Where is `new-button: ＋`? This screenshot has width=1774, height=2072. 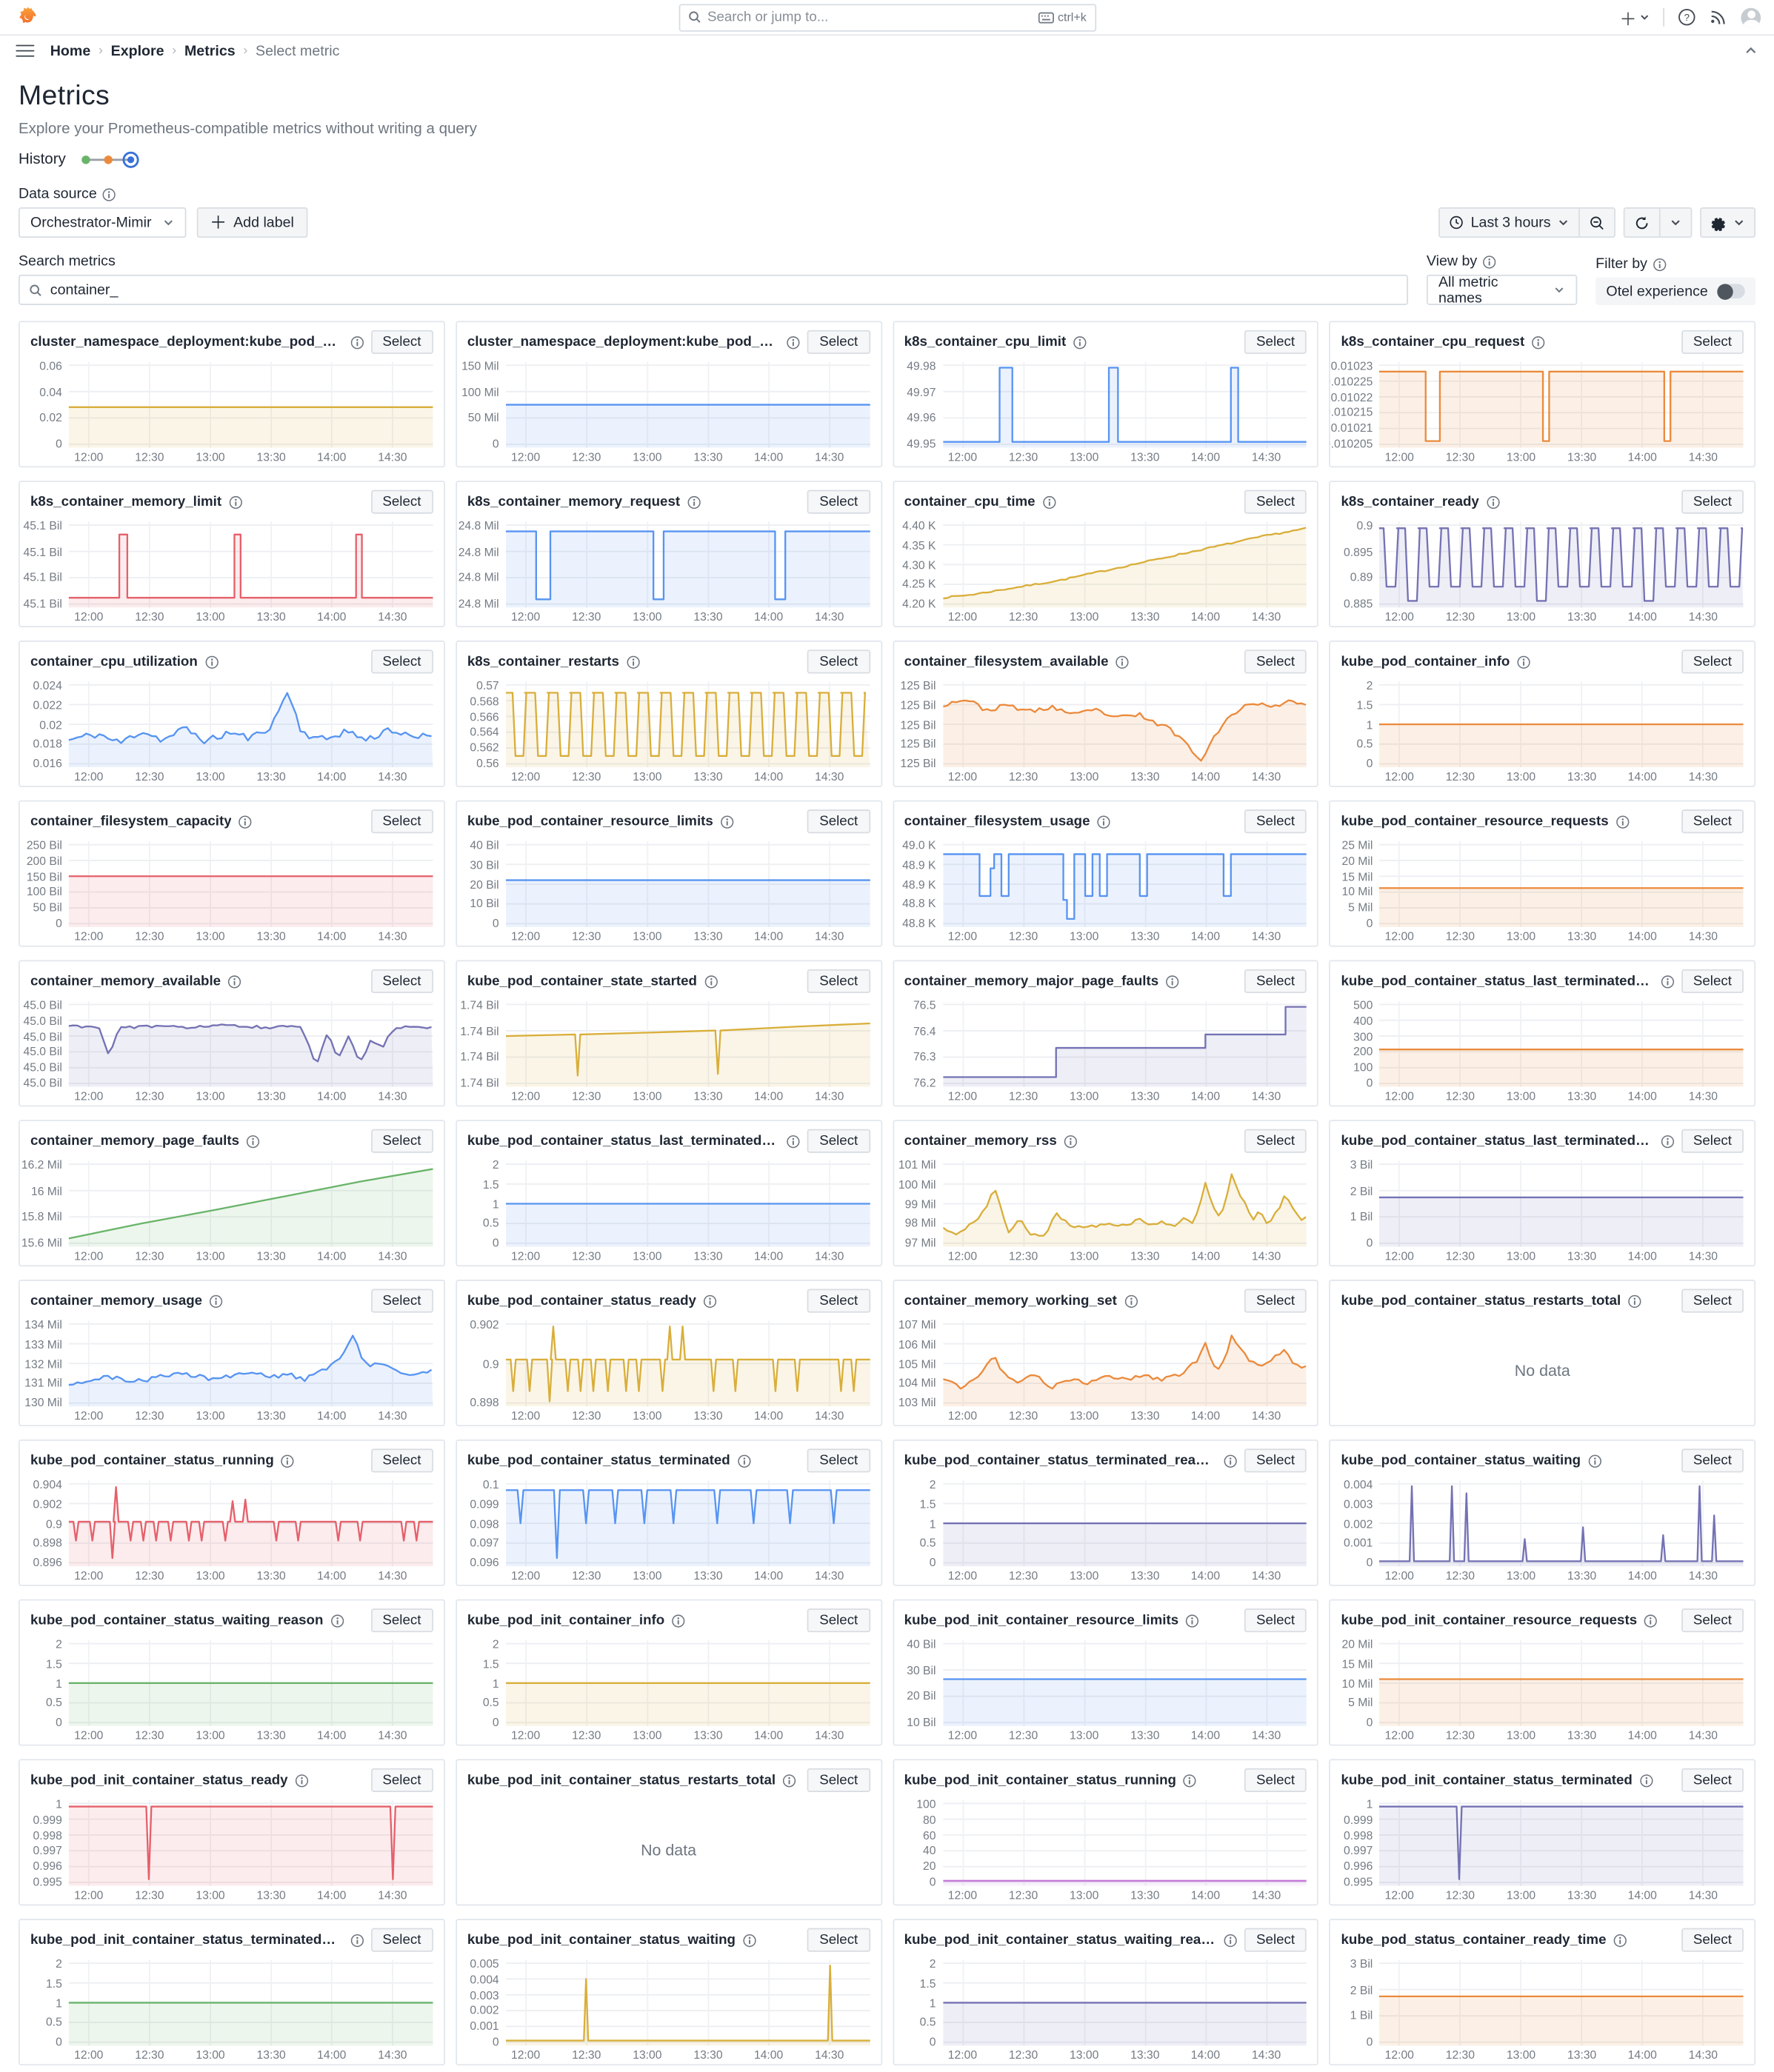 new-button: ＋ is located at coordinates (1634, 17).